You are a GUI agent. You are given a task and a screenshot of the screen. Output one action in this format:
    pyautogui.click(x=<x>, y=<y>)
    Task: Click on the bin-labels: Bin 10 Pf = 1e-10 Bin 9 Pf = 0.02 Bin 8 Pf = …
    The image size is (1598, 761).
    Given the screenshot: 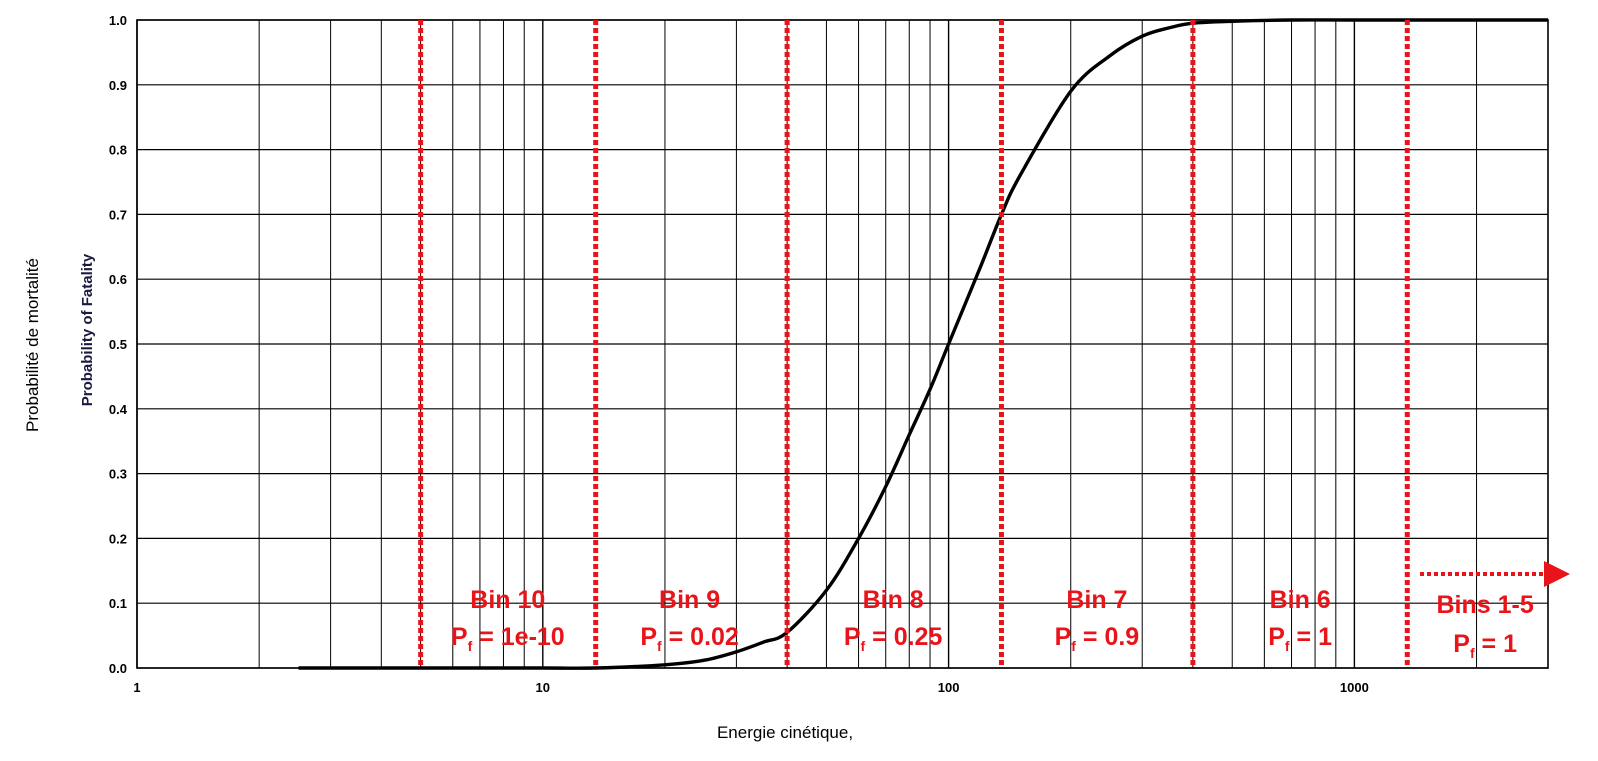 What is the action you would take?
    pyautogui.click(x=992, y=623)
    